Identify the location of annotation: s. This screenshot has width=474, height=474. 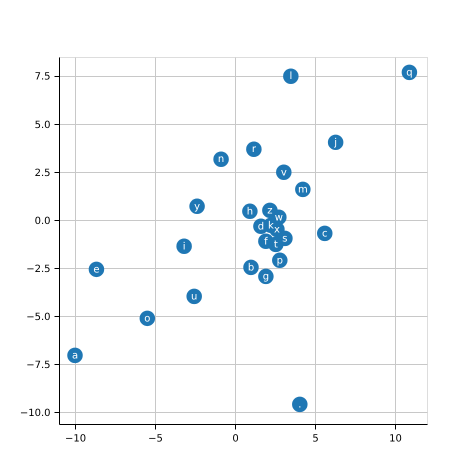
(285, 238).